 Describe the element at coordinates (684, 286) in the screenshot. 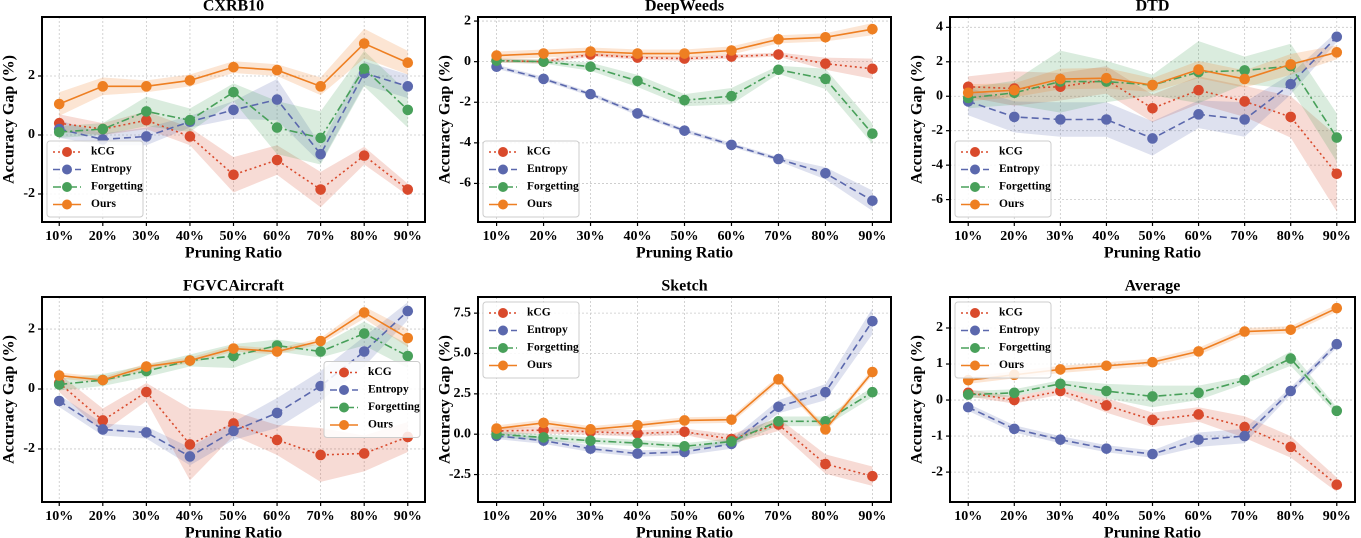

I see `chart-title: Sketch` at that location.